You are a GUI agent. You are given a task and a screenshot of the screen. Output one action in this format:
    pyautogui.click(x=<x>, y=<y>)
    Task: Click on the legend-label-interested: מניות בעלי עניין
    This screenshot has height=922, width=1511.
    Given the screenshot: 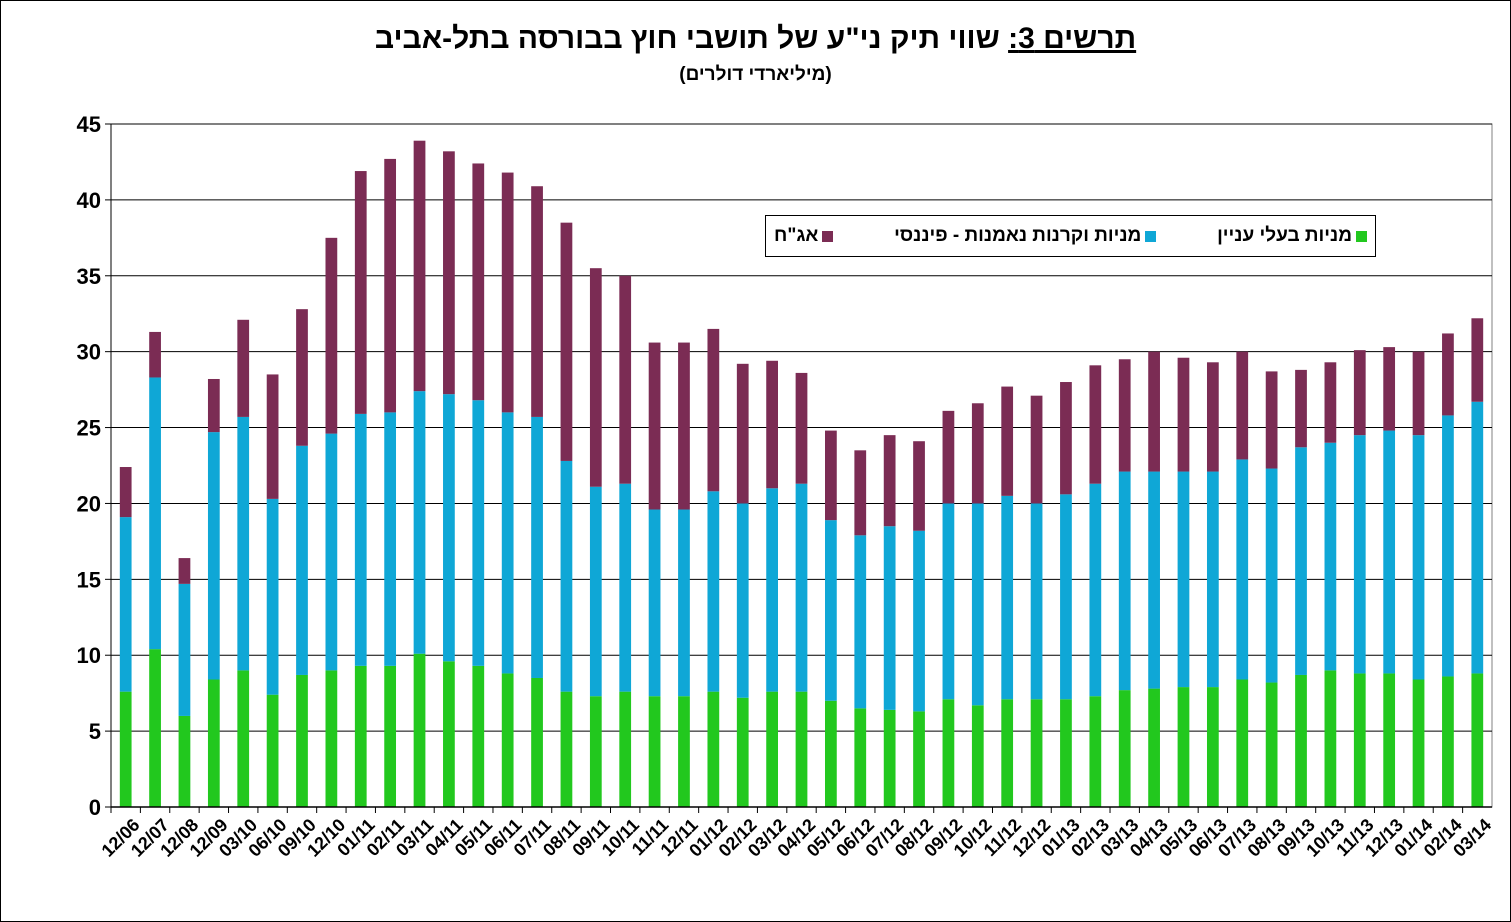 What is the action you would take?
    pyautogui.click(x=1284, y=235)
    